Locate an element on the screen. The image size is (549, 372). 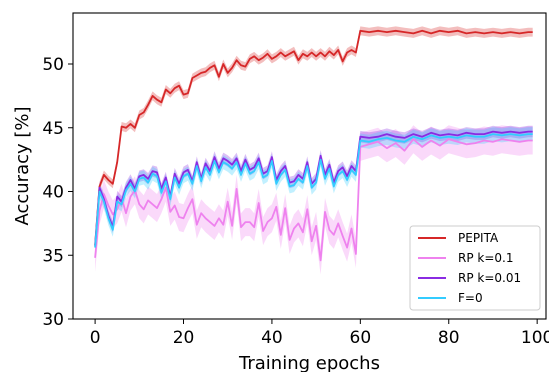
y-tick-label: 45 is located at coordinates (53, 129).